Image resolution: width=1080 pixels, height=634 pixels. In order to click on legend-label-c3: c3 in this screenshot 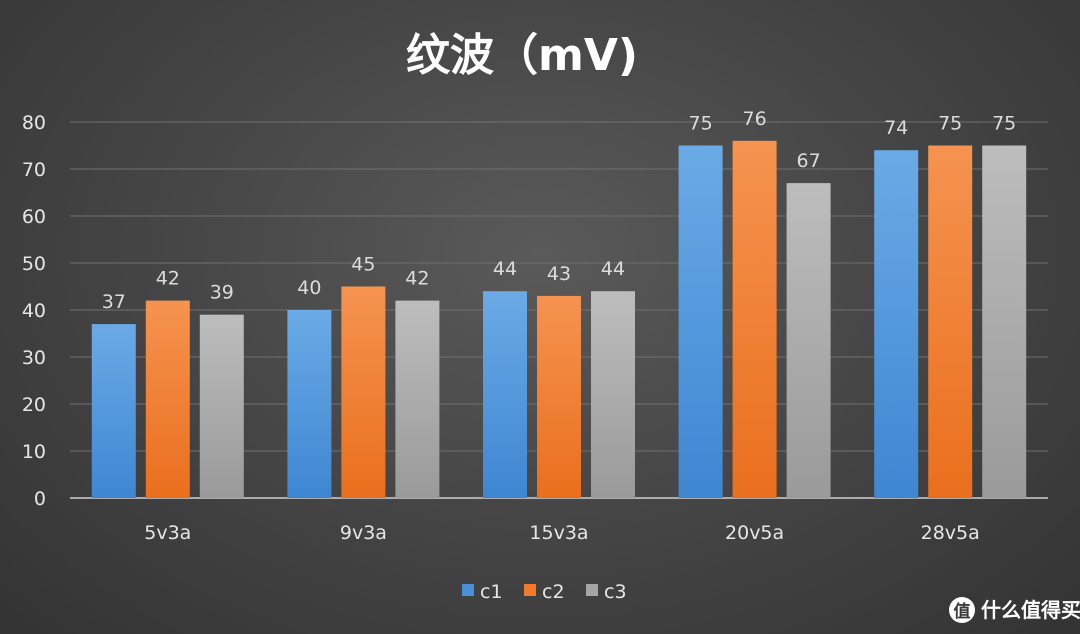, I will do `click(615, 592)`.